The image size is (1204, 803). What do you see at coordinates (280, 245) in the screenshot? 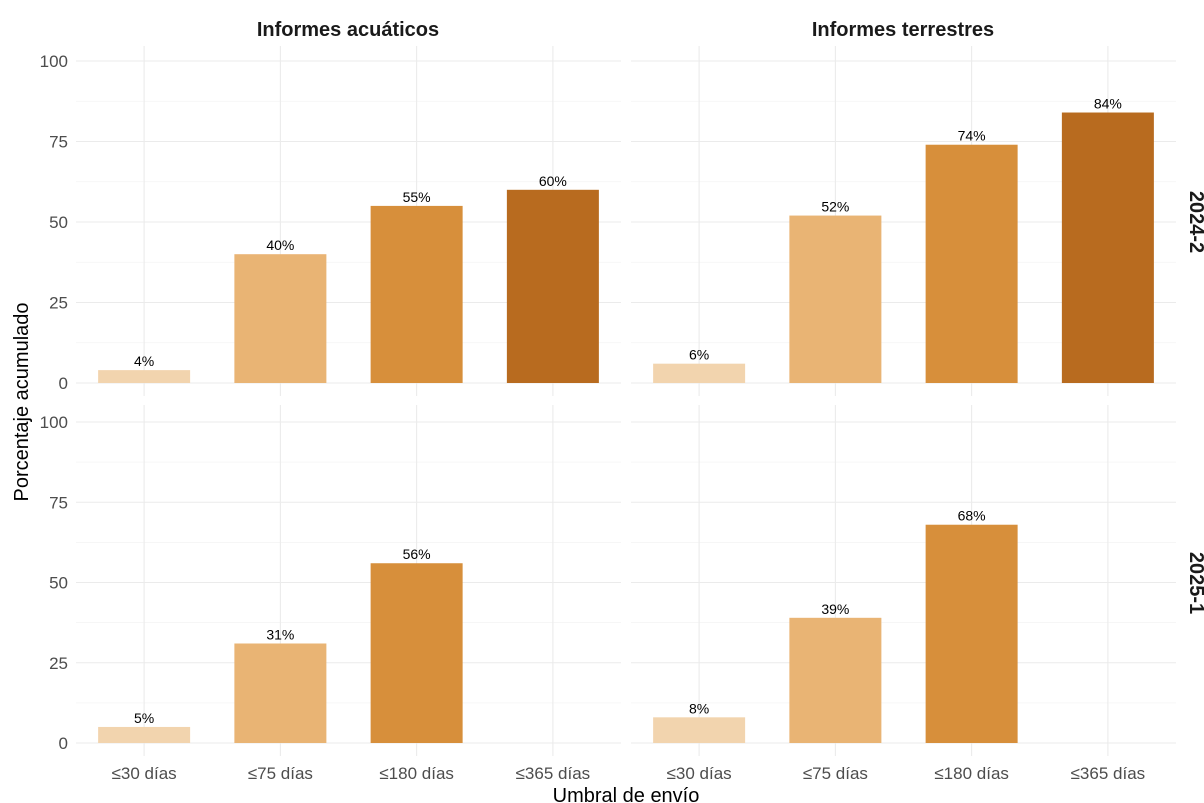
I see `data-label: 40%` at bounding box center [280, 245].